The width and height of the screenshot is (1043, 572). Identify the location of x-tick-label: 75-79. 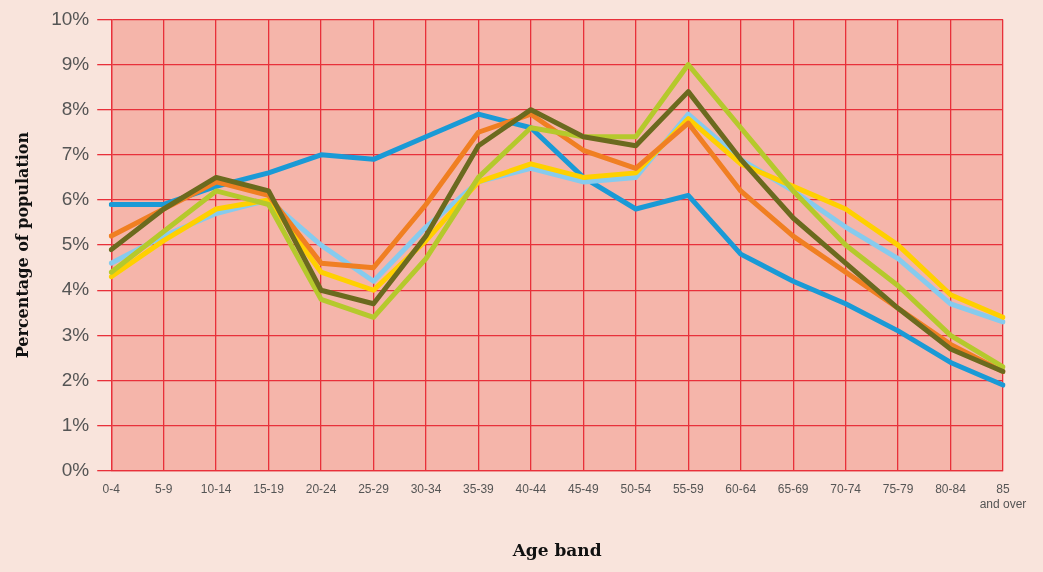
(898, 489).